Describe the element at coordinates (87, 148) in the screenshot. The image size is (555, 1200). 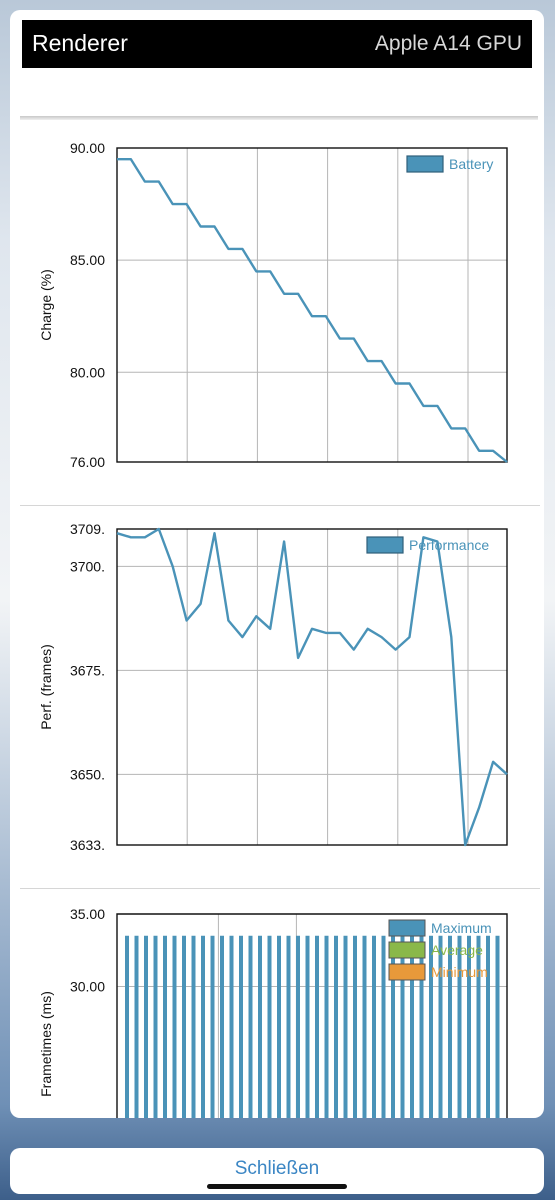
I see `y-tick-label: 90.00` at that location.